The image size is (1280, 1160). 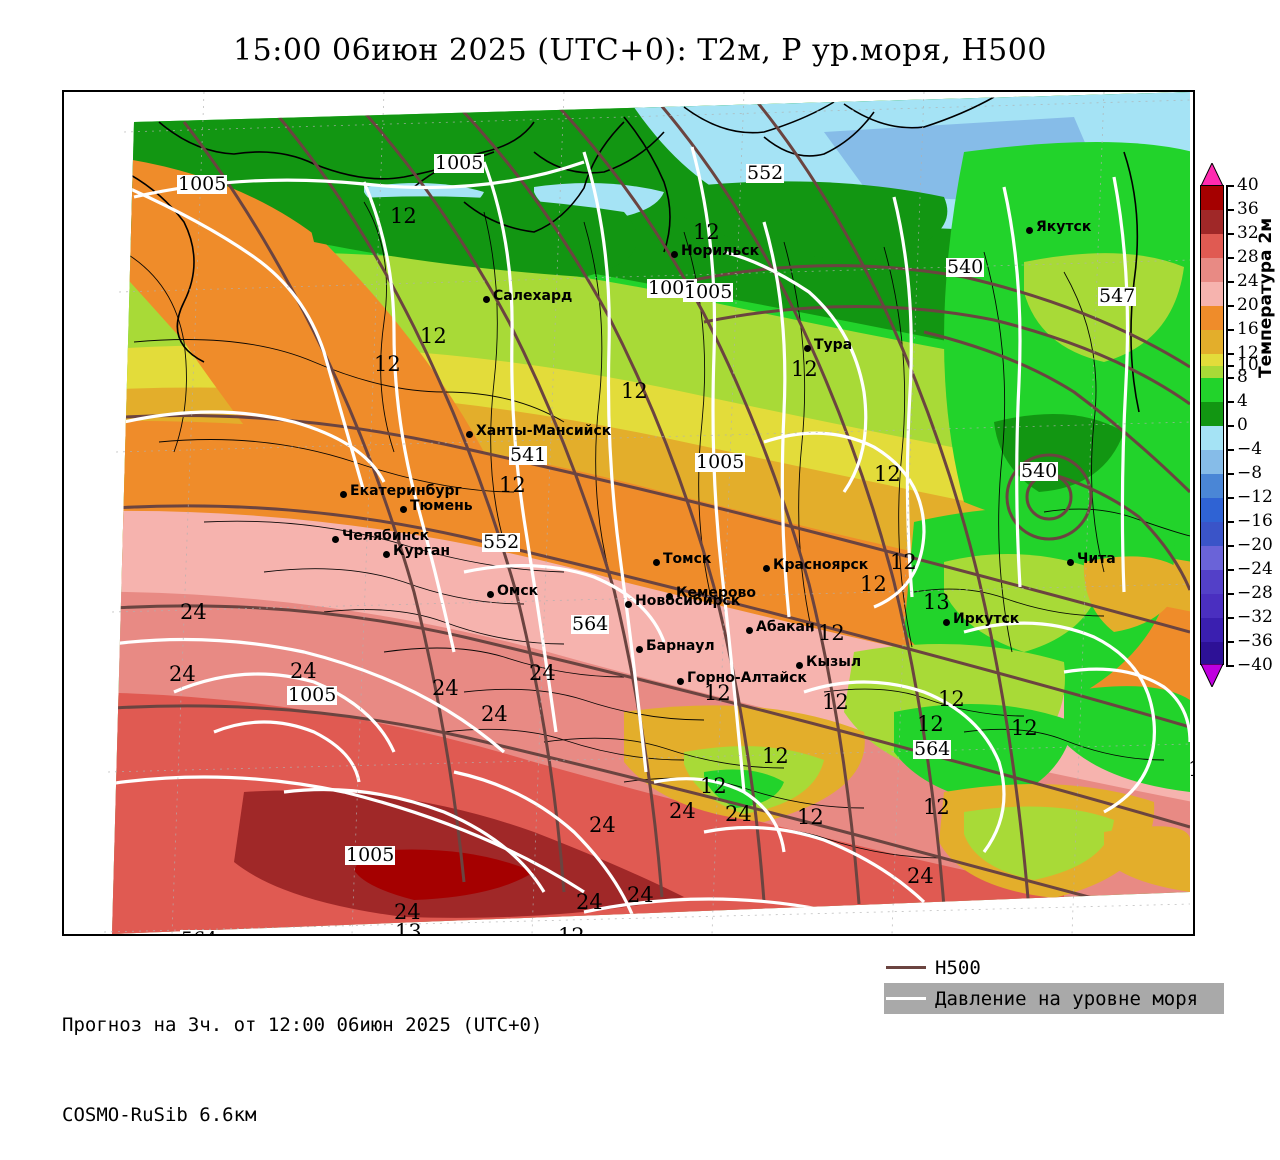 I want to click on colorbar-tick-label: 20, so click(x=1248, y=305).